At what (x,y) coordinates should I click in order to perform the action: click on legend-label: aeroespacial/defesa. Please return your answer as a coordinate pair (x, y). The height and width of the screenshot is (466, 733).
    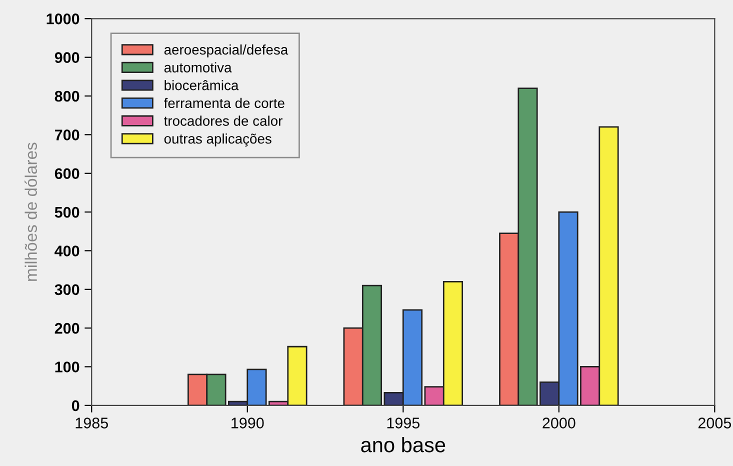
    Looking at the image, I should click on (226, 51).